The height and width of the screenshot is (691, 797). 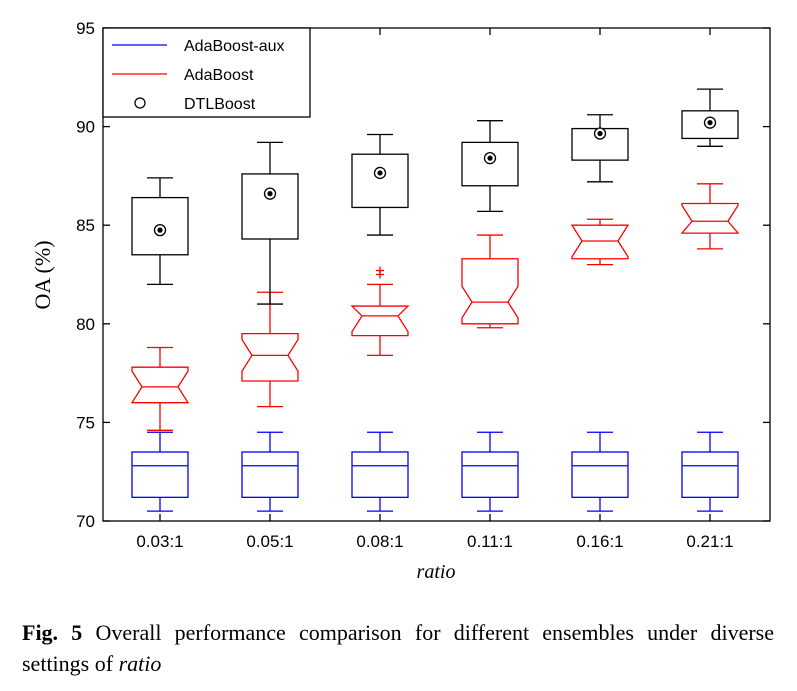 What do you see at coordinates (269, 541) in the screenshot?
I see `x-tick-label: 0.05:1` at bounding box center [269, 541].